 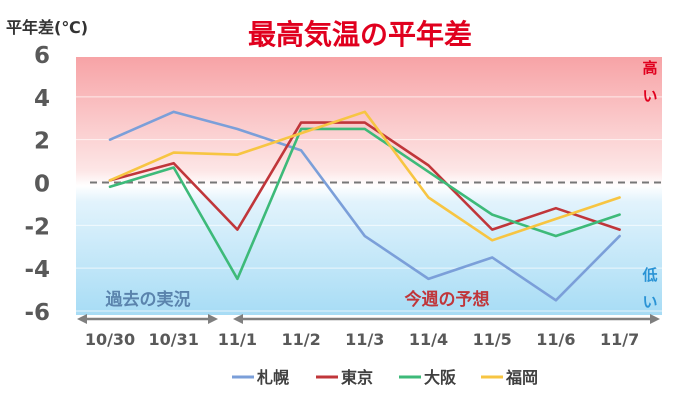 What do you see at coordinates (147, 319) in the screenshot?
I see `past-period-arrow` at bounding box center [147, 319].